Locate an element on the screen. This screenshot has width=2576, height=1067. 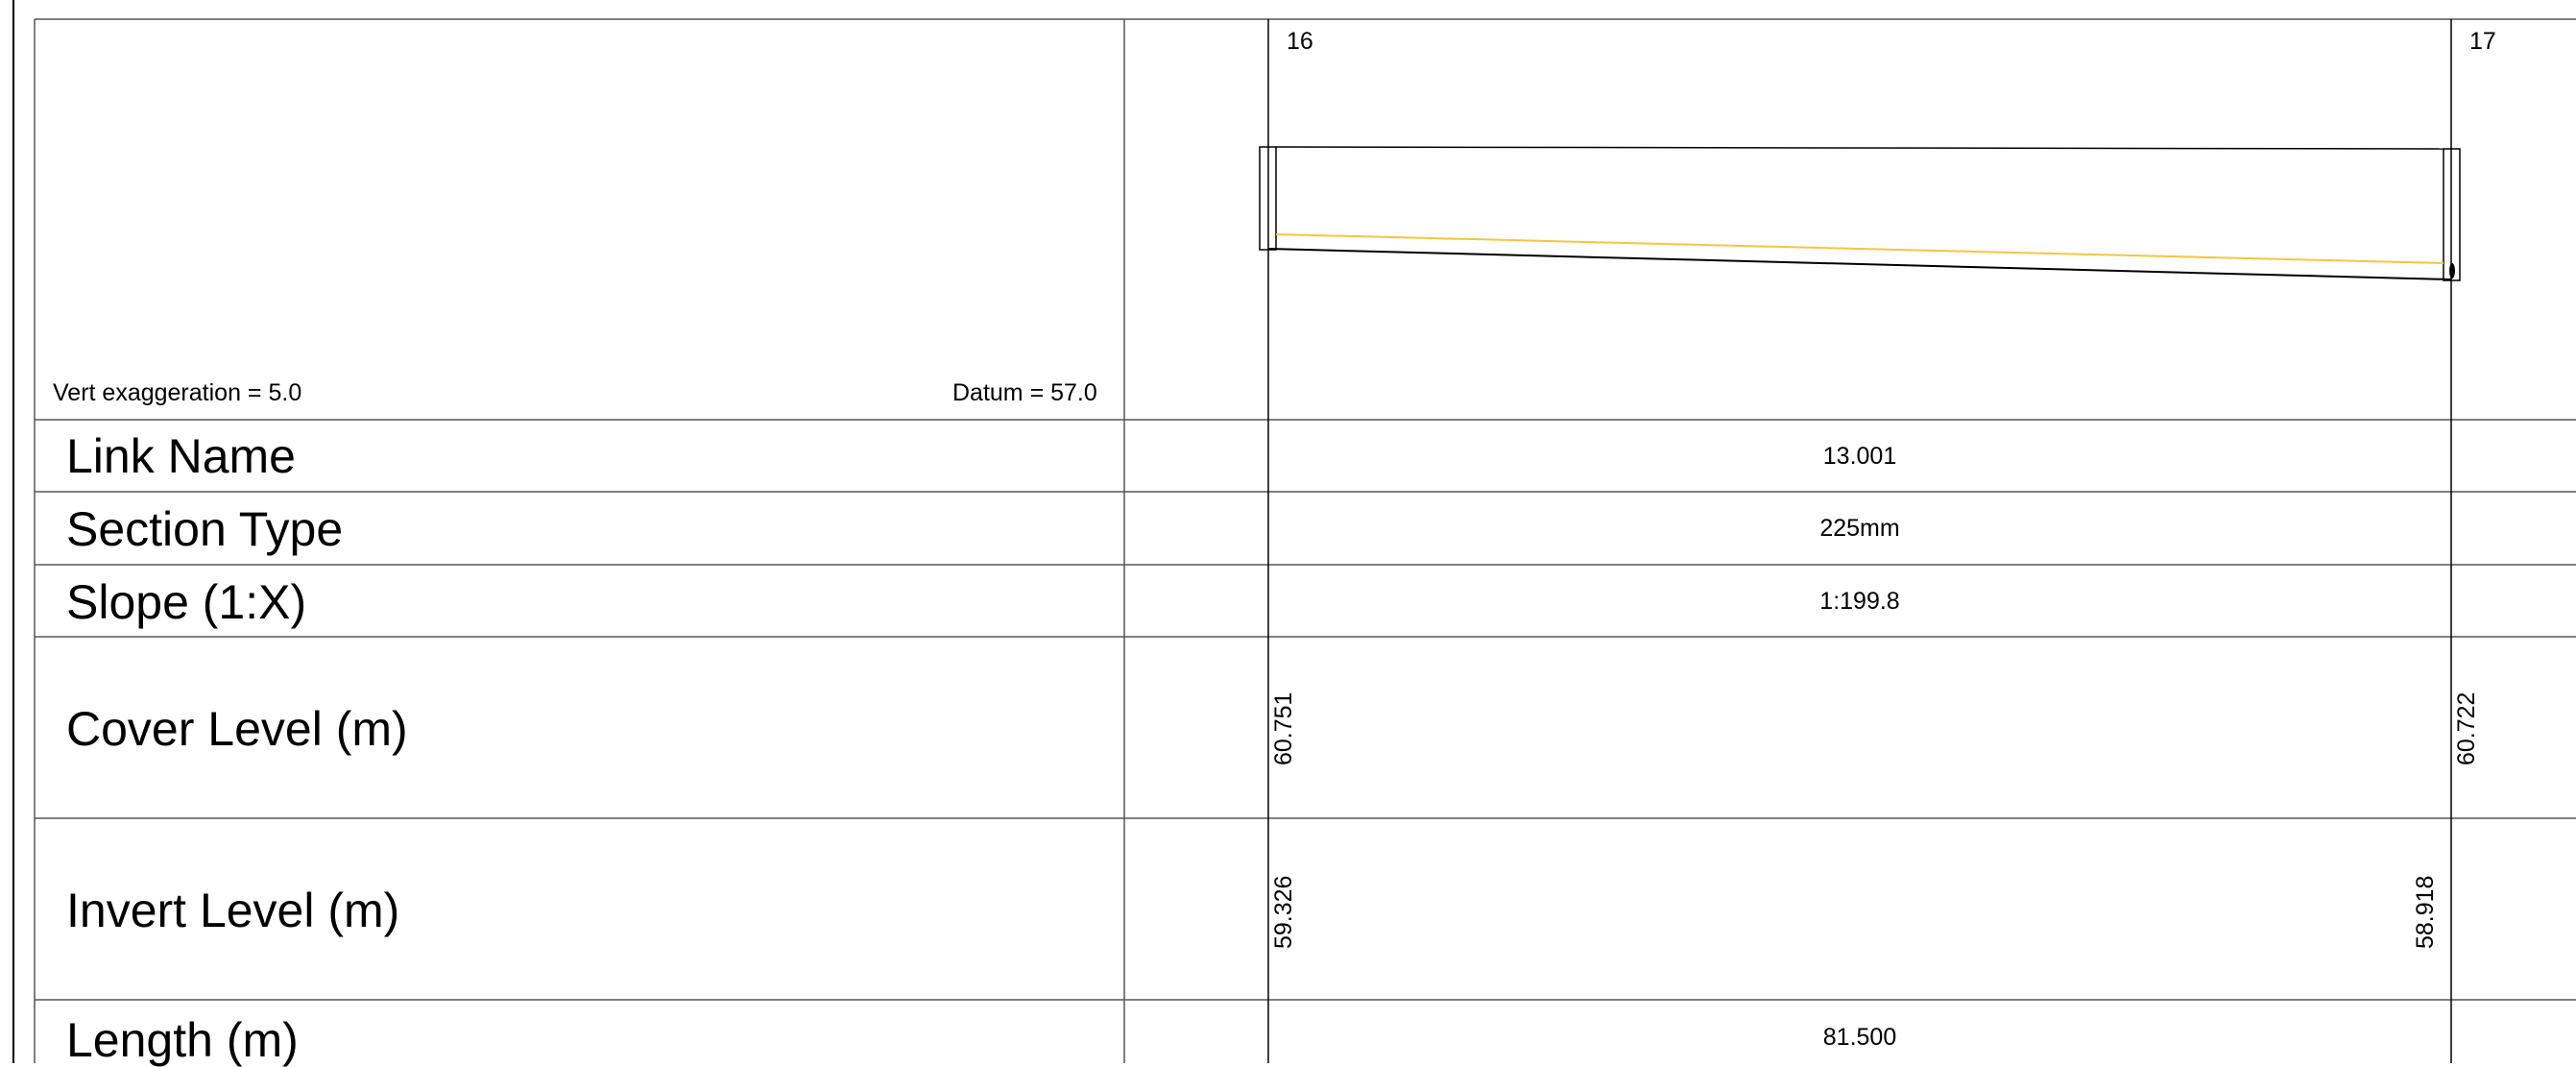
invert-level-node-16: 59.326 is located at coordinates (1283, 912).